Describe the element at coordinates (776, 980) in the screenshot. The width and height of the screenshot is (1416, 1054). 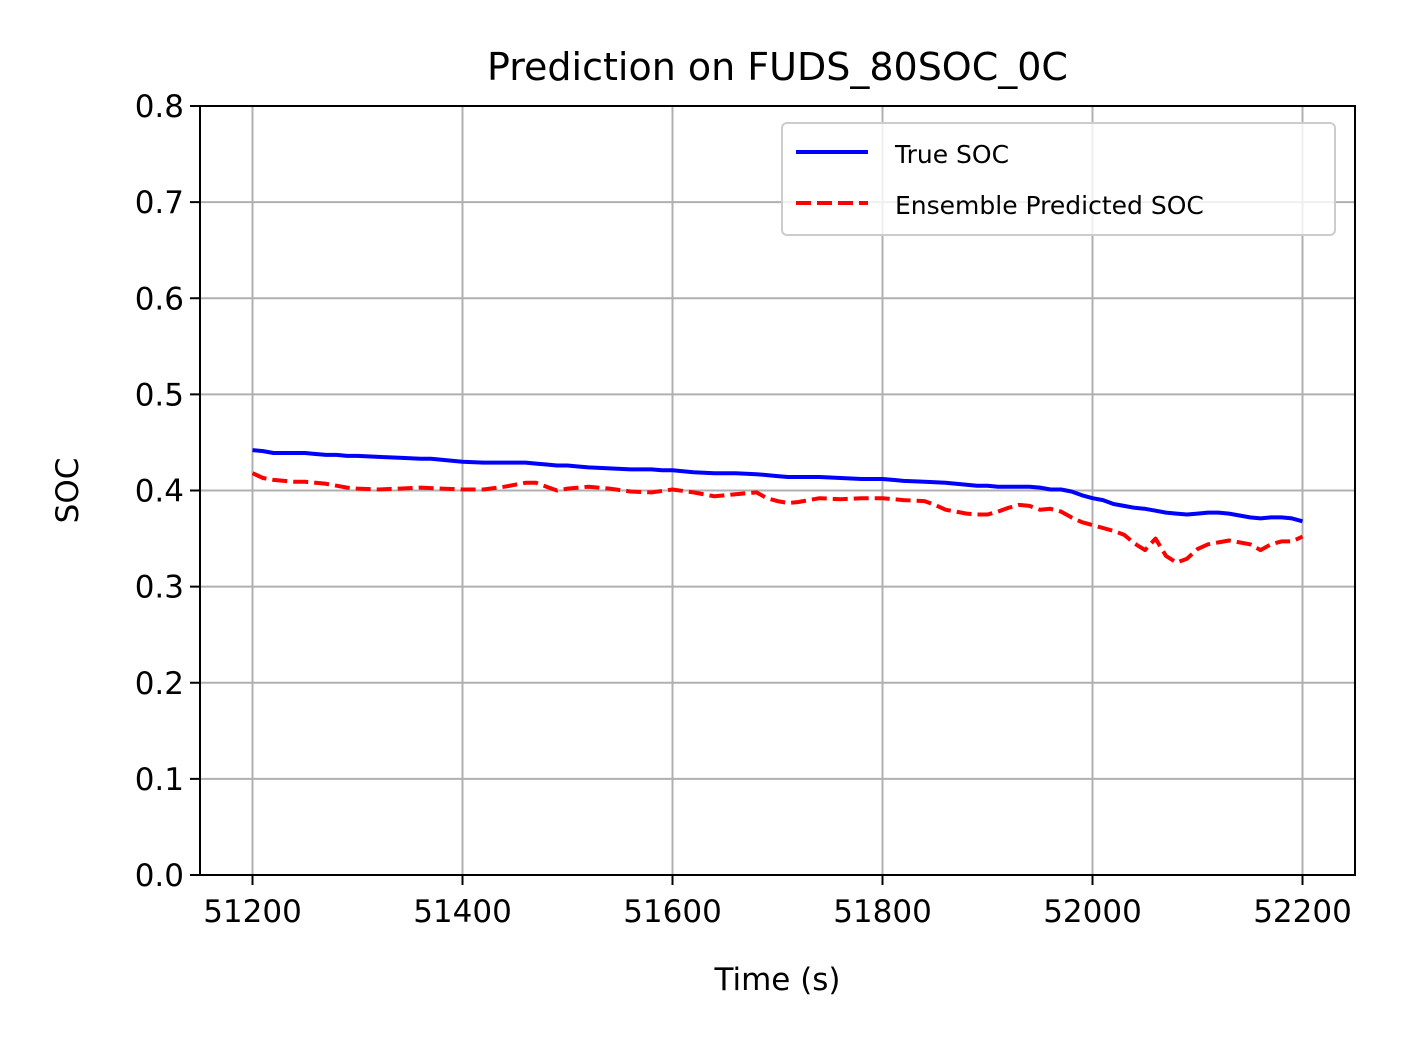
I see `x-axis-title: Time (s)` at that location.